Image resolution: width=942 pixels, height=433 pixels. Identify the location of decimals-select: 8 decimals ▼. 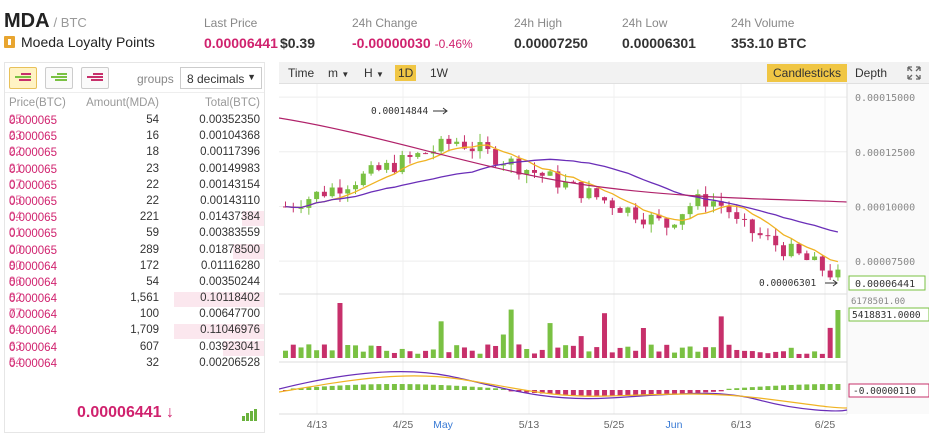
(221, 78).